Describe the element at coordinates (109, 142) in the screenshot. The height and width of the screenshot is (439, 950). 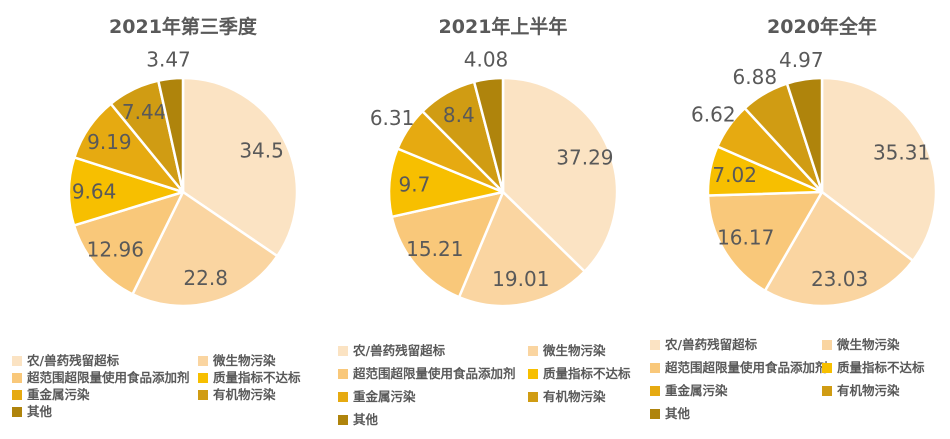
I see `slice-value-label: 9.19` at that location.